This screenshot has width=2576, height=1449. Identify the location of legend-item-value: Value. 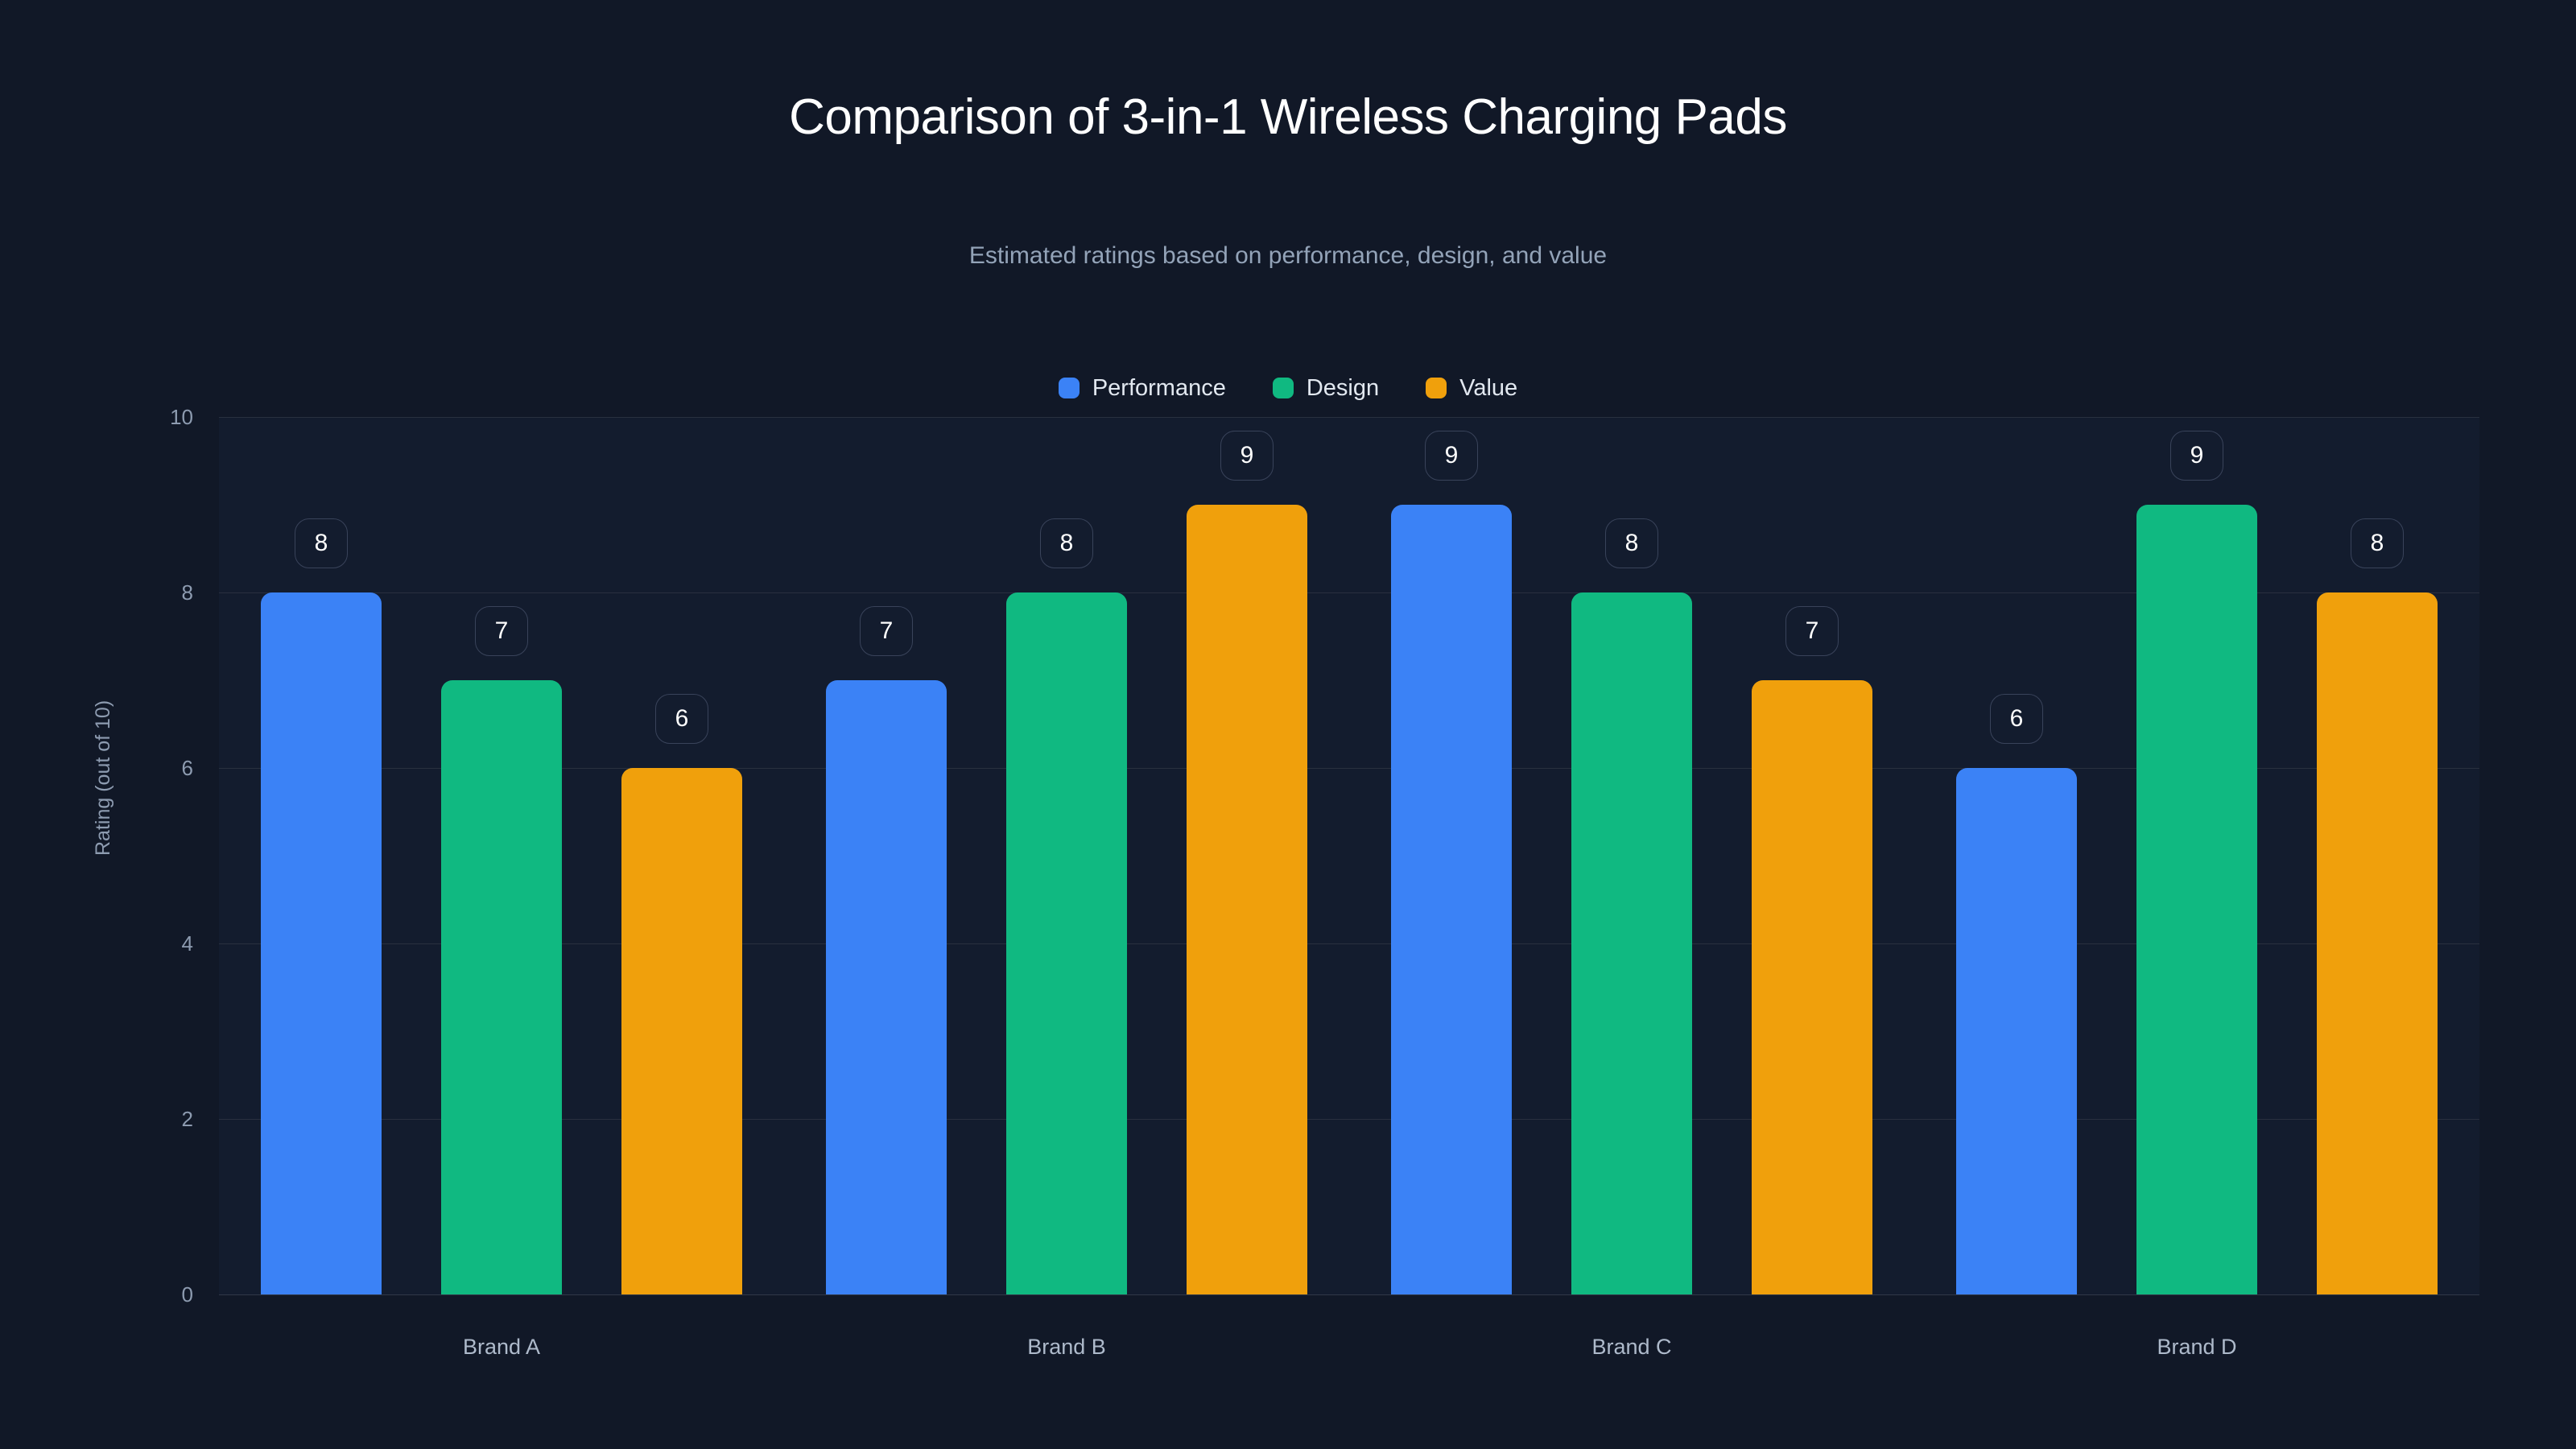
(1472, 387).